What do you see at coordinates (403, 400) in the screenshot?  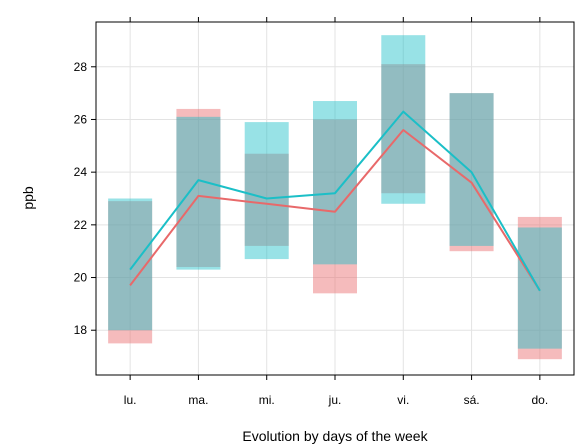 I see `x-tick-label: vi.` at bounding box center [403, 400].